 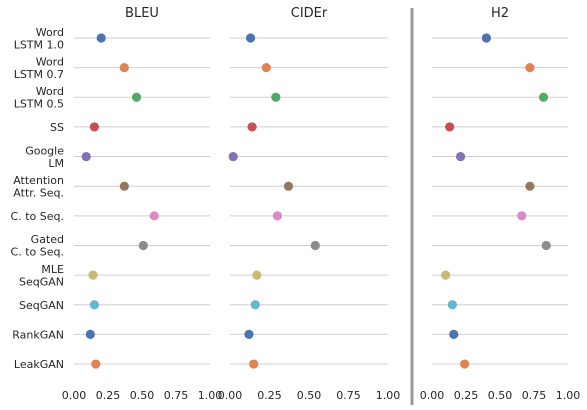 I want to click on row-label: SeqGAN, so click(x=41, y=305).